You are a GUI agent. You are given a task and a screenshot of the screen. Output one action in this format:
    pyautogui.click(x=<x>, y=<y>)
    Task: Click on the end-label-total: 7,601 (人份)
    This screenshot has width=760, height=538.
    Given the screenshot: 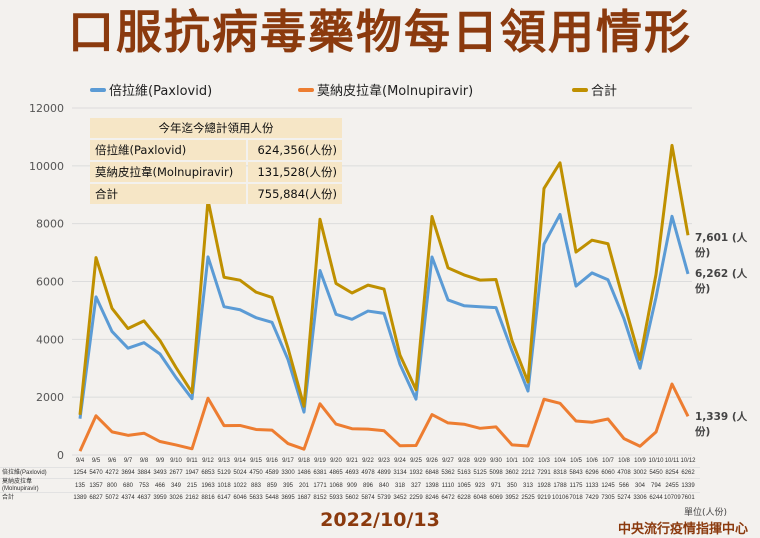 What is the action you would take?
    pyautogui.click(x=721, y=245)
    